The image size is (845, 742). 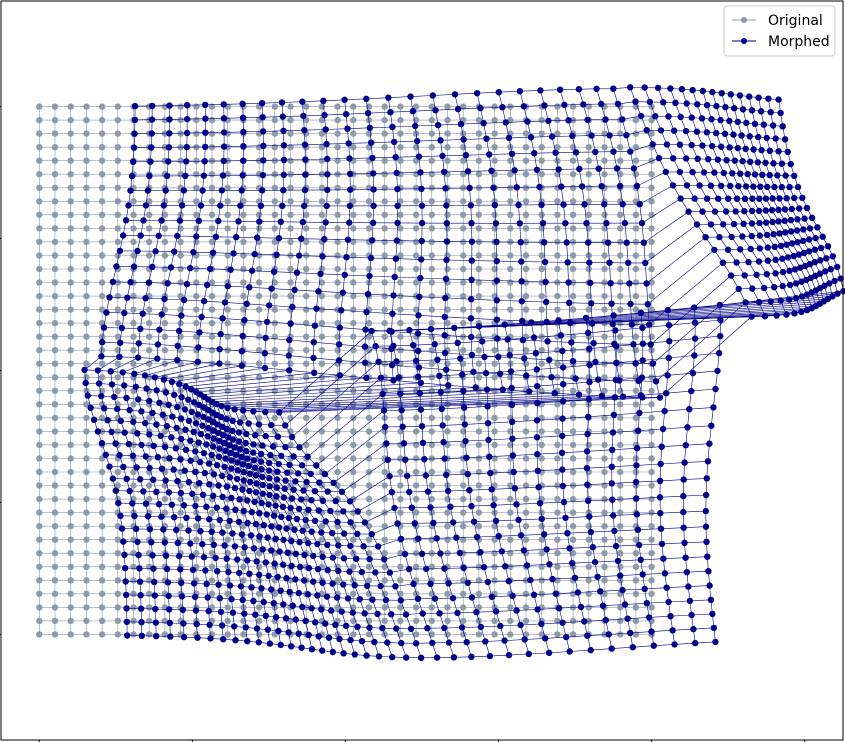 I want to click on morphed-row-line, so click(x=464, y=210).